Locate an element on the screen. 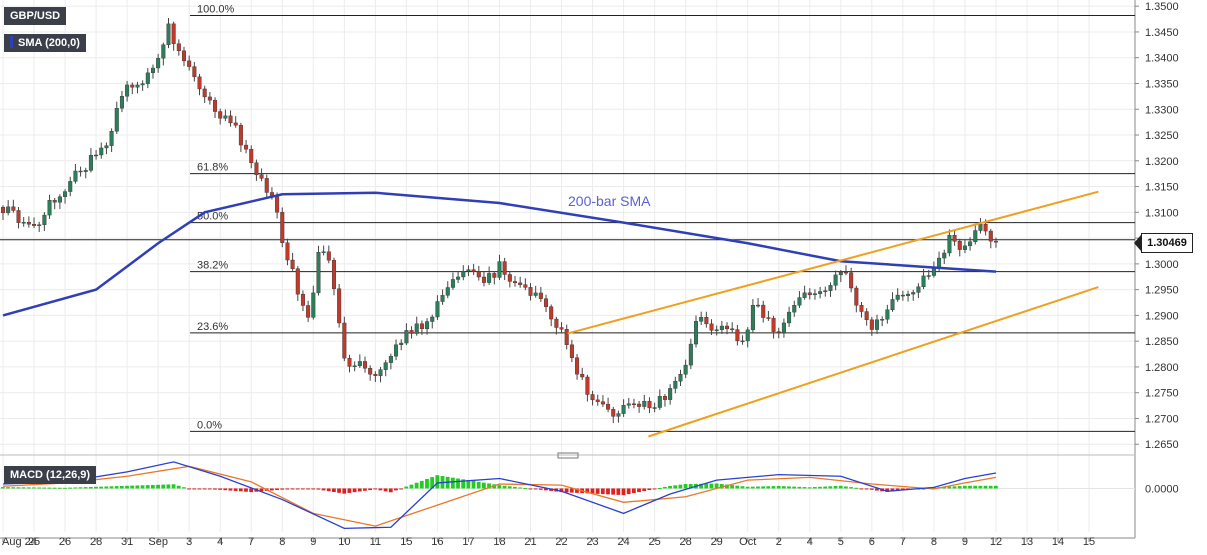  macd-indicator-badge: MACD (12,26,9) is located at coordinates (50, 475).